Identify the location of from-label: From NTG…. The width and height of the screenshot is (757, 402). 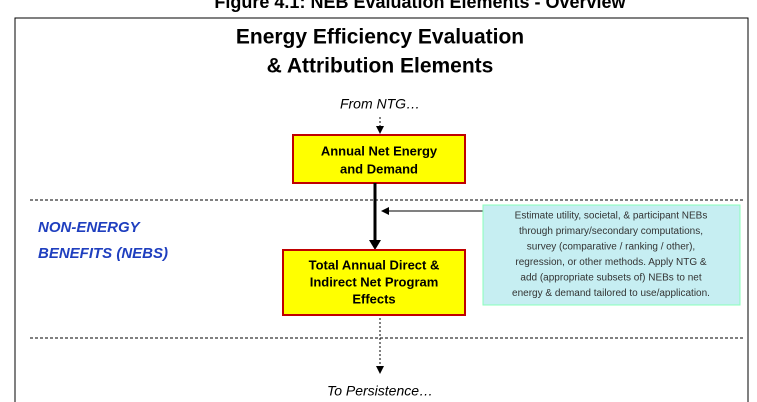
(380, 104).